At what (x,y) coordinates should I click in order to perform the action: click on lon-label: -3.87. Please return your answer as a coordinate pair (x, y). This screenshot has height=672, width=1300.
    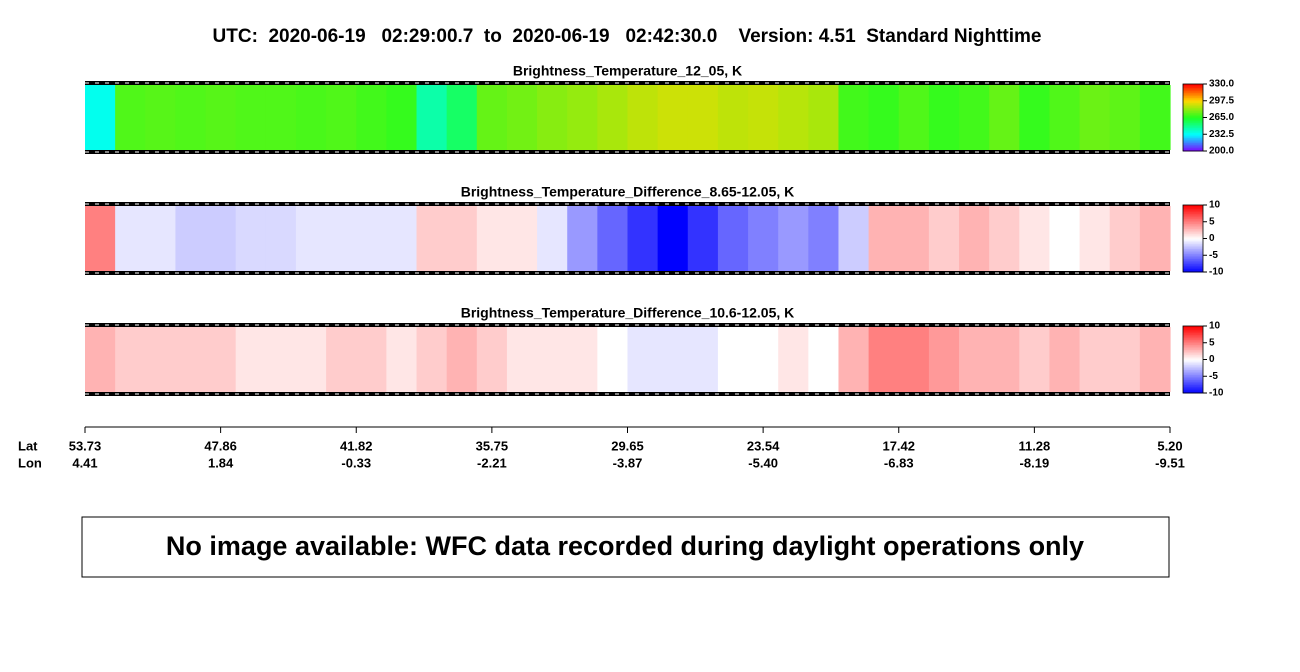
    Looking at the image, I should click on (628, 462).